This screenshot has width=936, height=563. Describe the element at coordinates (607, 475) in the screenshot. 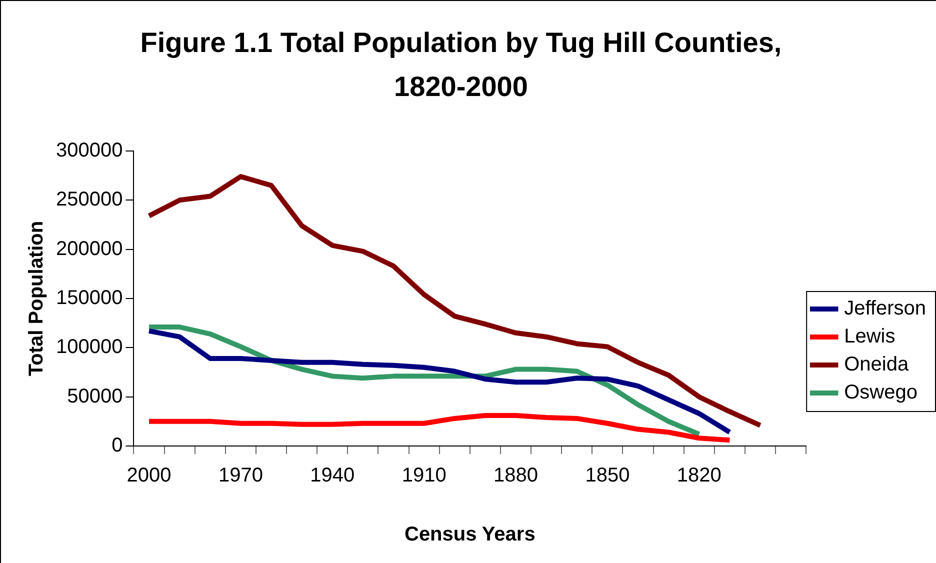

I see `x-tick-label: 1850` at that location.